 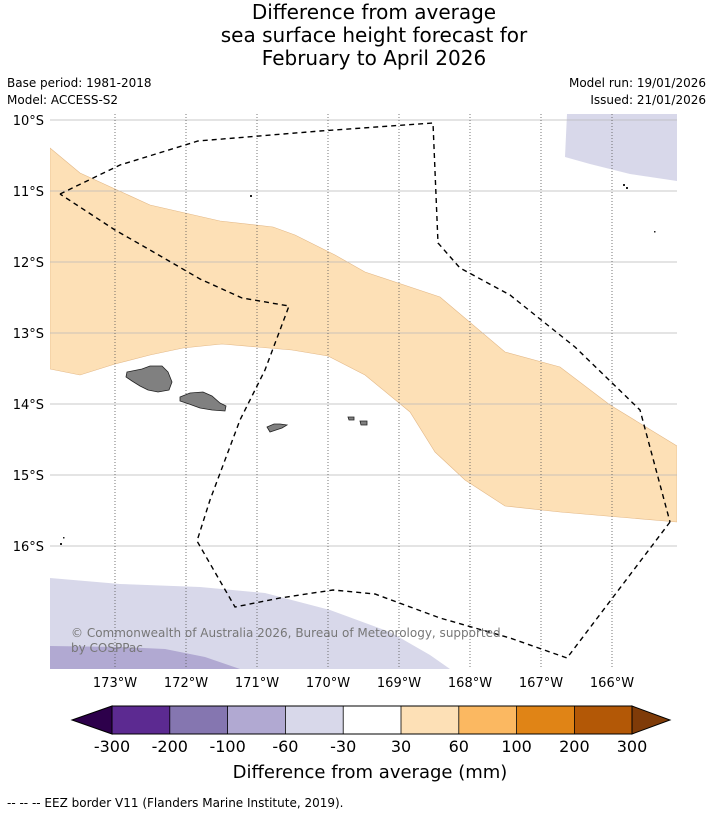 What do you see at coordinates (574, 746) in the screenshot?
I see `cb-tick-200: 200` at bounding box center [574, 746].